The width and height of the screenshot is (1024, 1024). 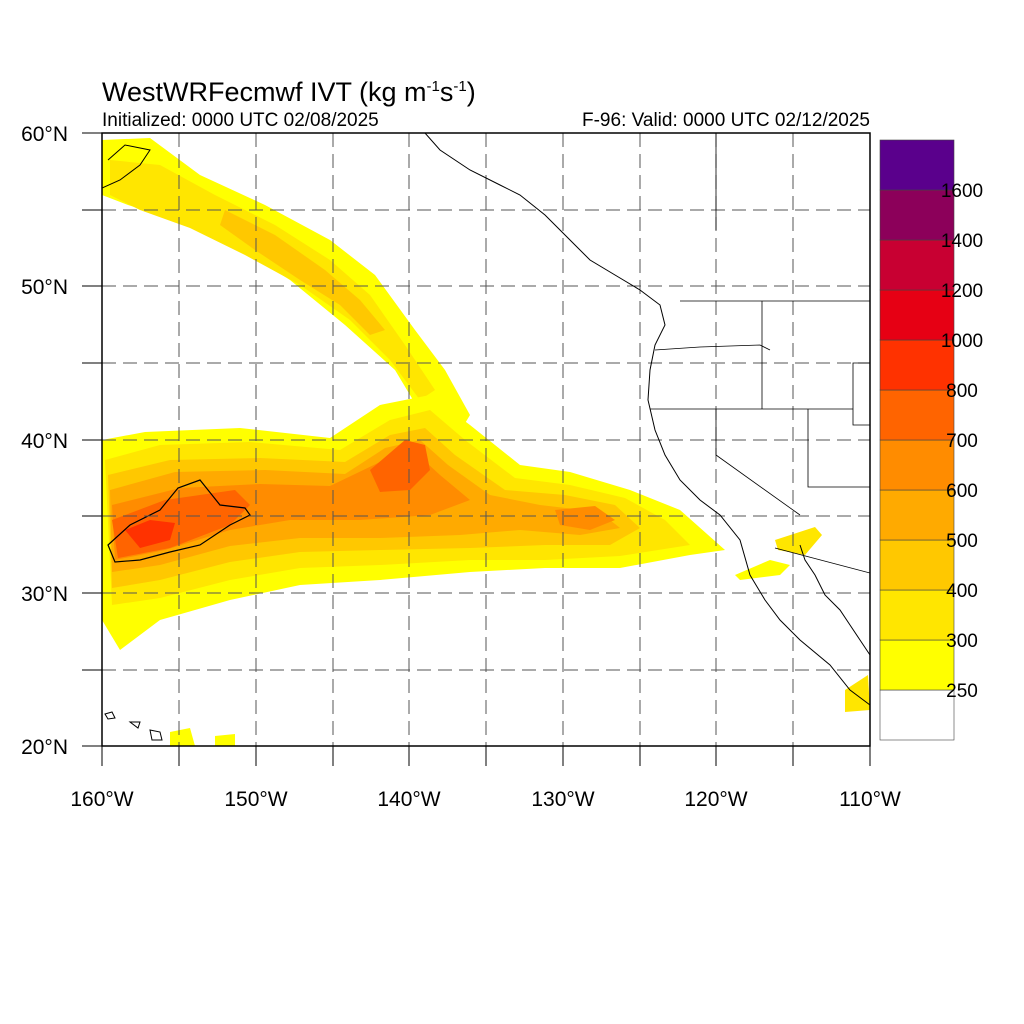 I want to click on lon-label-110w: 110°W, so click(x=870, y=799).